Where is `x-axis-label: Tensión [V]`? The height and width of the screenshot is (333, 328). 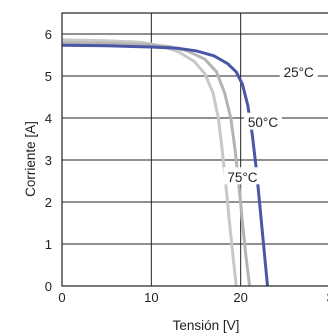 x-axis-label: Tensión [V] is located at coordinates (206, 325).